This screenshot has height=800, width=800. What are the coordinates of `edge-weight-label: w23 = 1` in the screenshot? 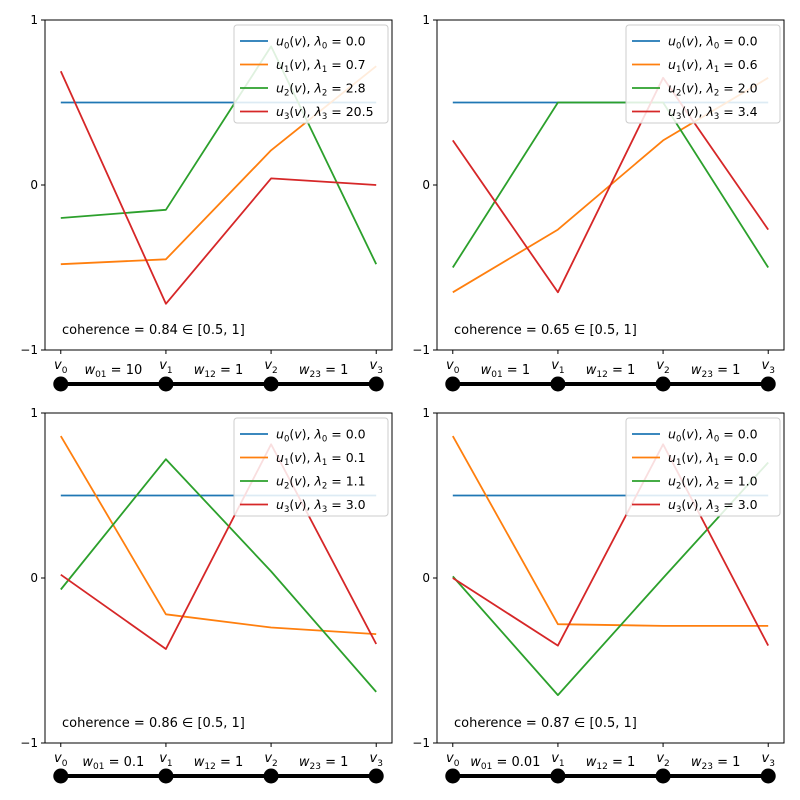 It's located at (716, 763).